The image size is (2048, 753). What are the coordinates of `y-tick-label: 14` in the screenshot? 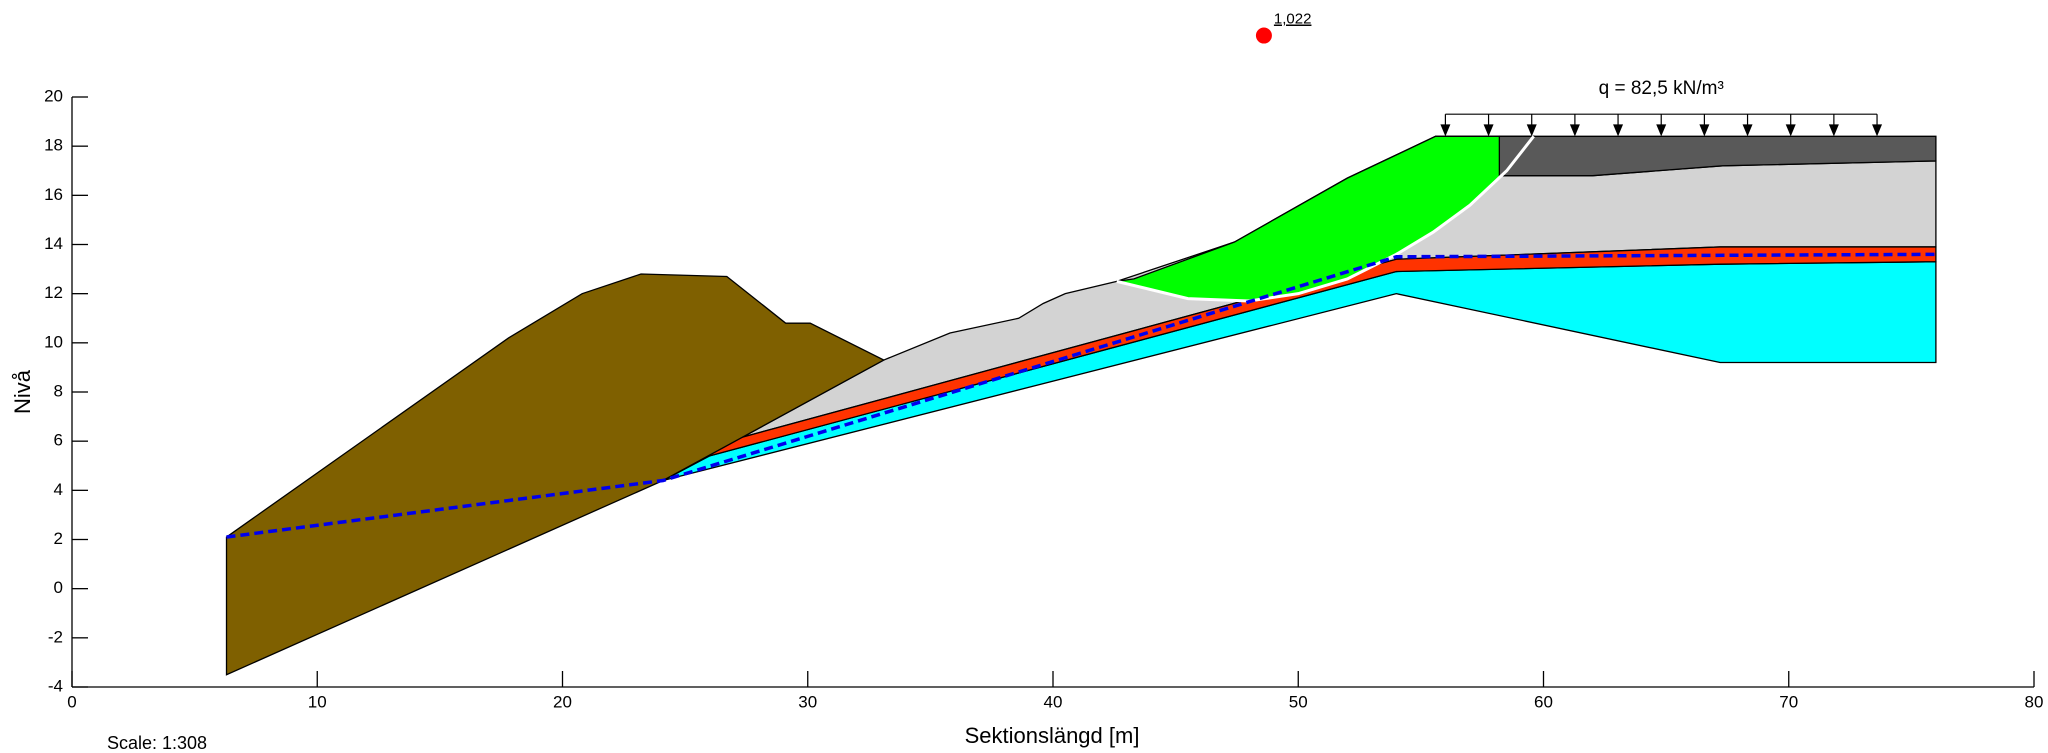 It's located at (53, 243).